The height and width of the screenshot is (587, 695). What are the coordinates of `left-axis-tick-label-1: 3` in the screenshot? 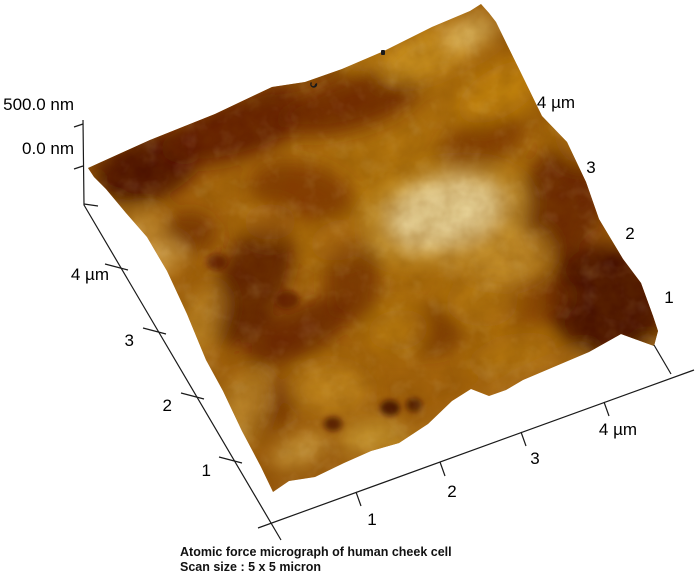 It's located at (129, 340).